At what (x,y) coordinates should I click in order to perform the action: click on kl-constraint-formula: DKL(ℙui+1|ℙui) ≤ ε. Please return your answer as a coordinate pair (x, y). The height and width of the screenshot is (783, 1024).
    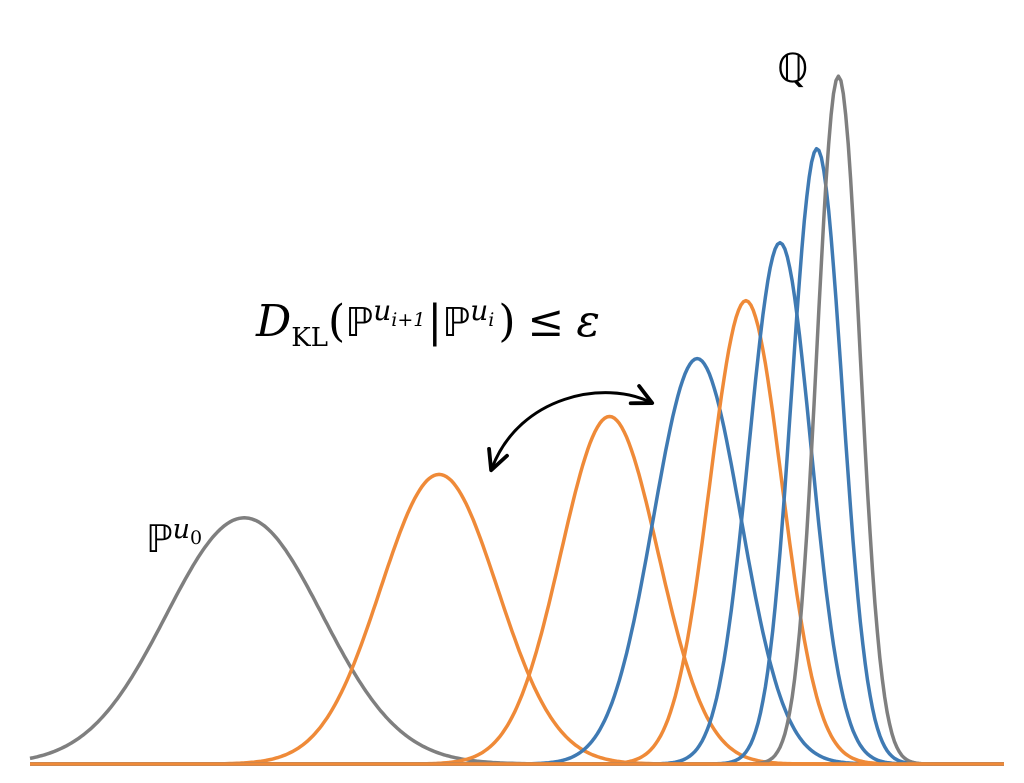
    Looking at the image, I should click on (427, 323).